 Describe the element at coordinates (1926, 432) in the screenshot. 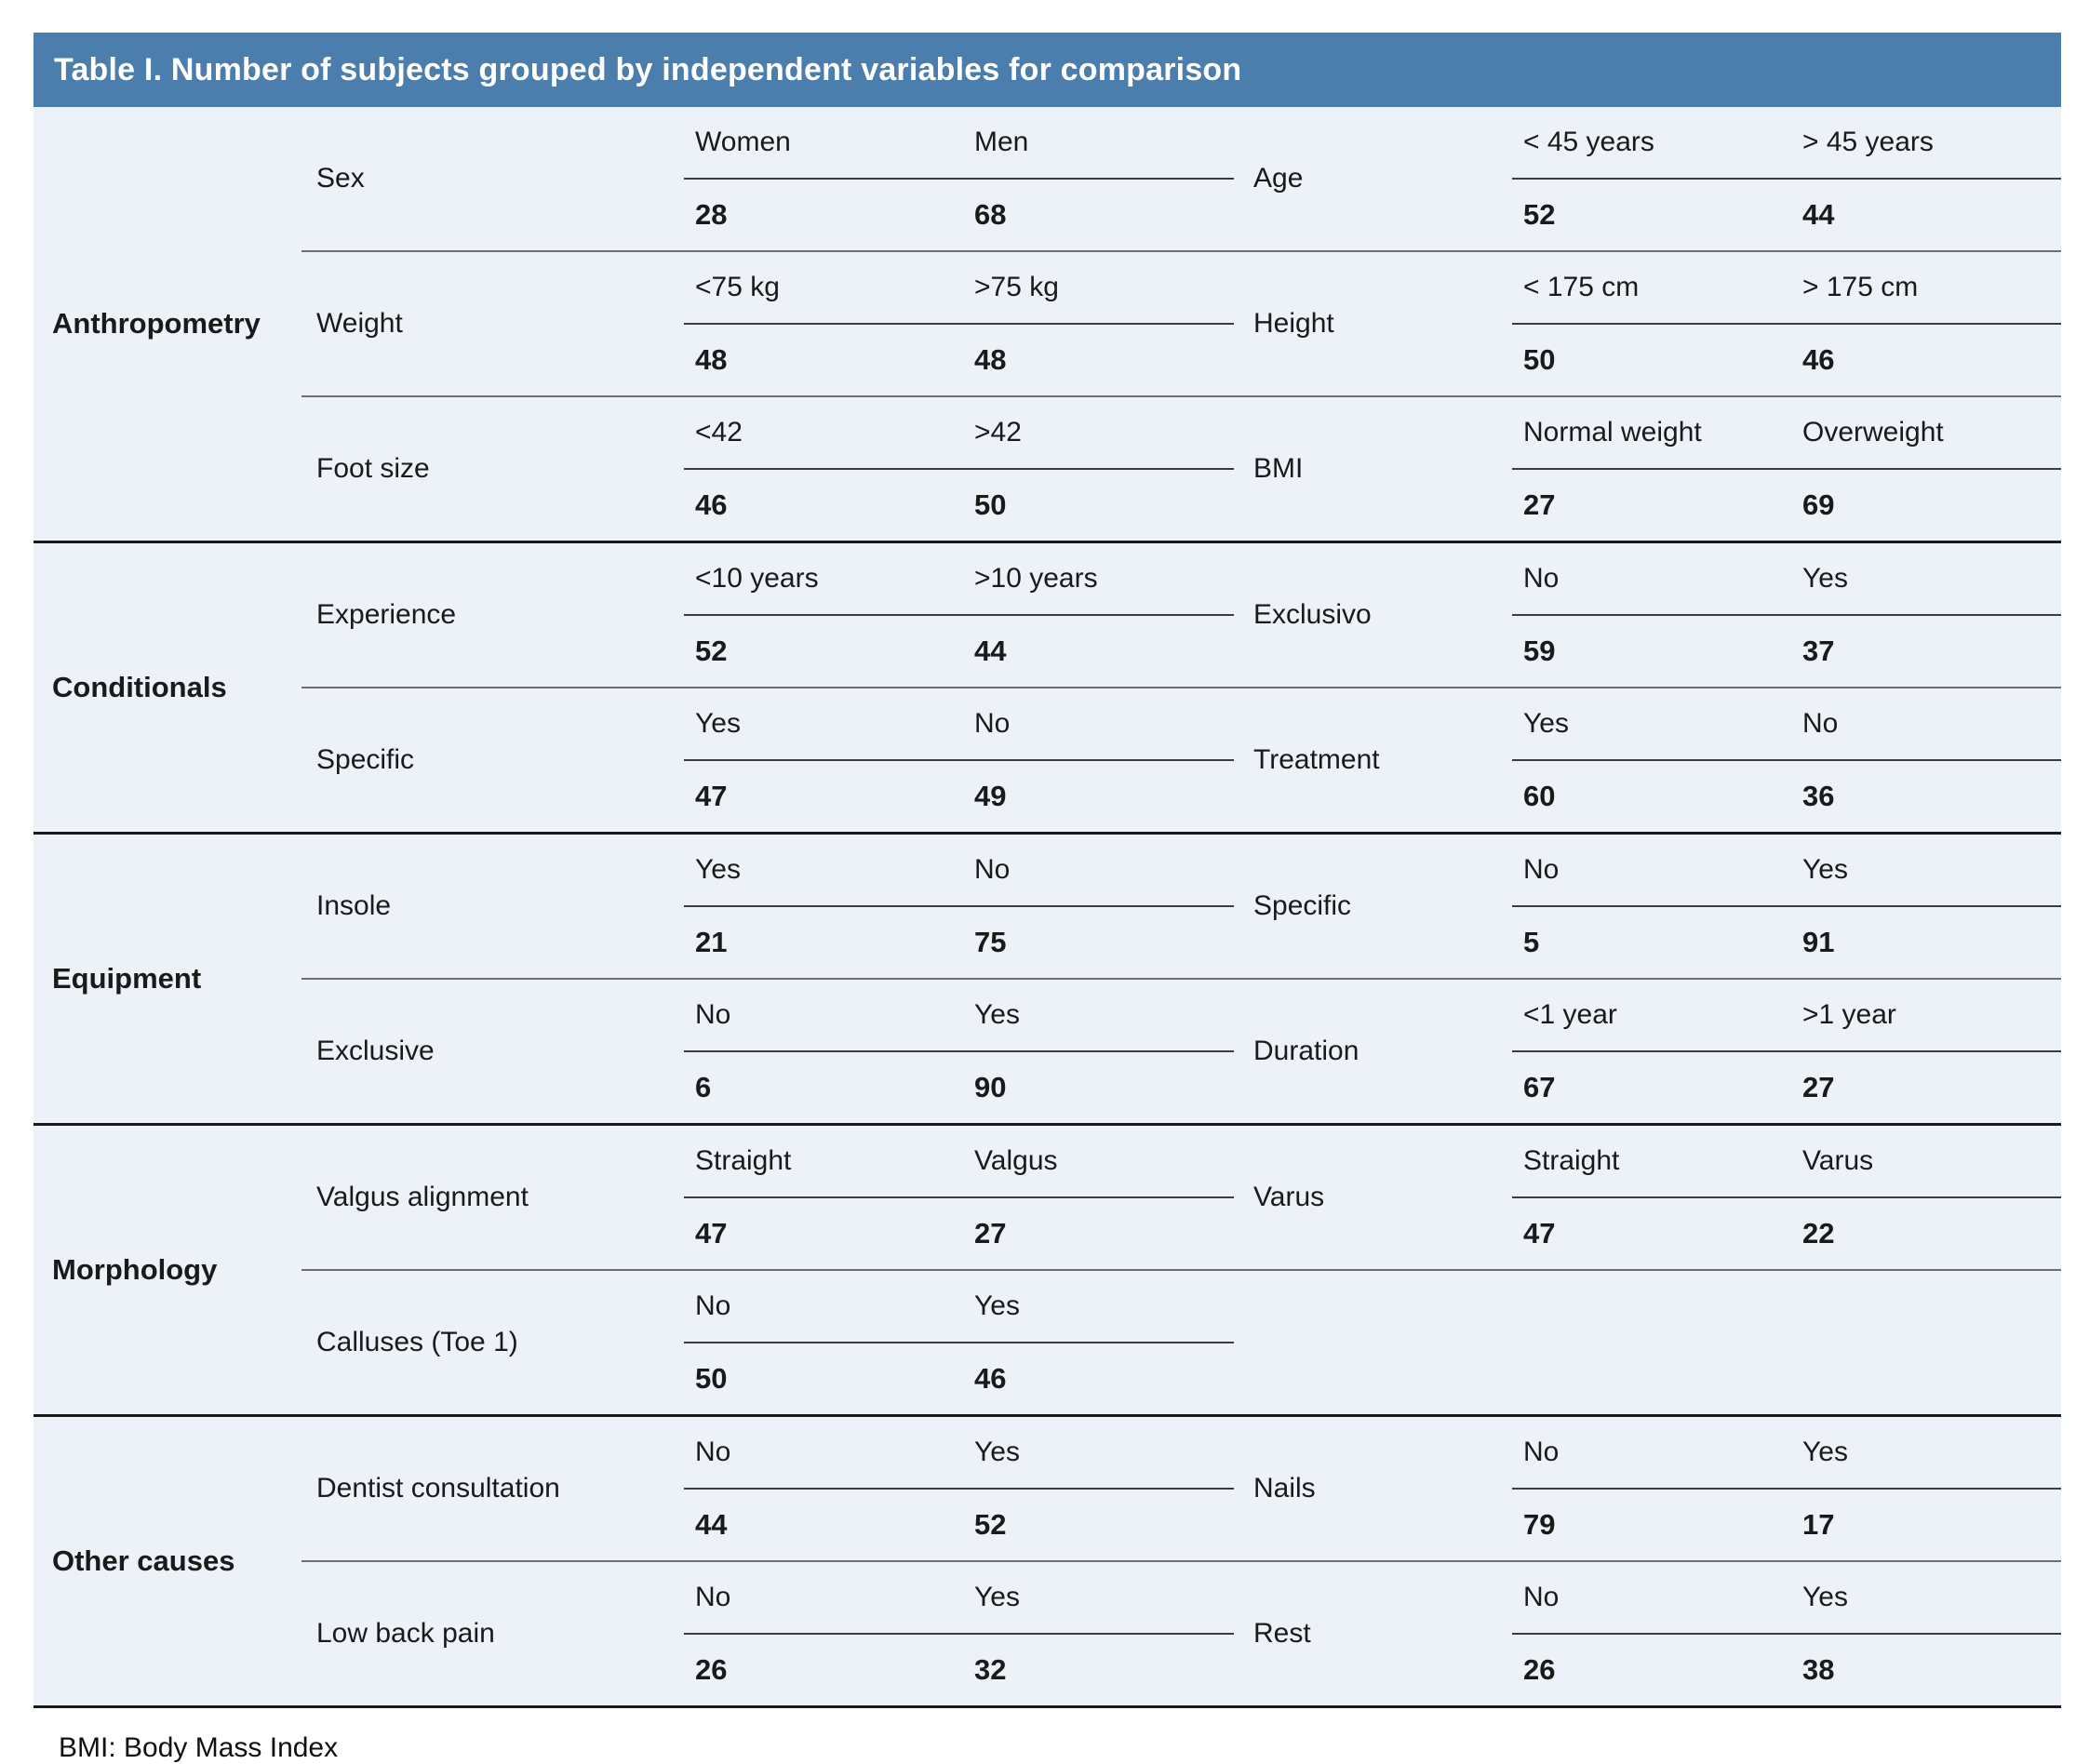

I see `category-label: Overweight` at that location.